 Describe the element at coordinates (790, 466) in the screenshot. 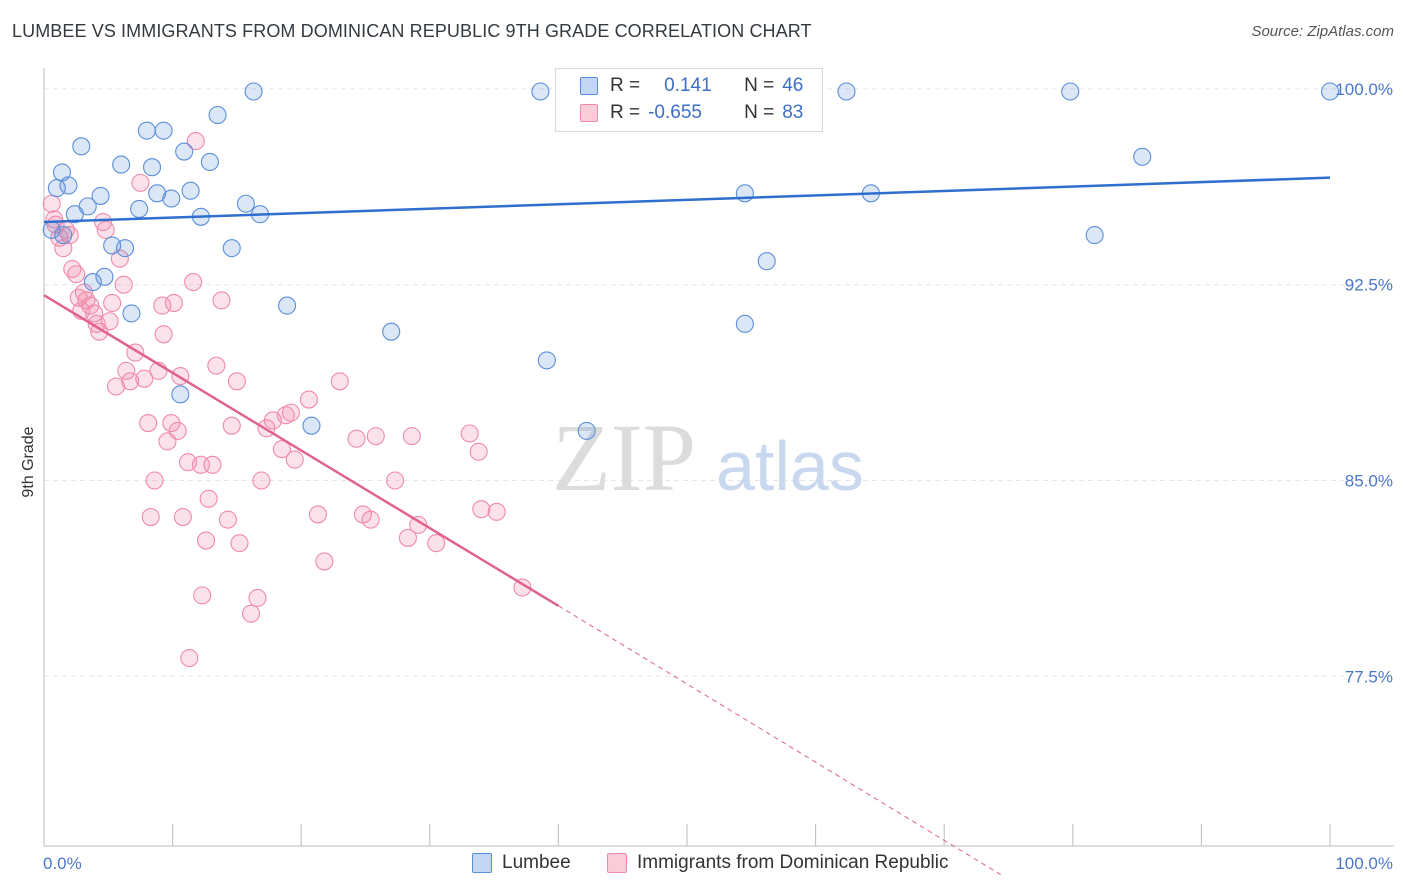

I see `watermark-atlas: atlas` at that location.